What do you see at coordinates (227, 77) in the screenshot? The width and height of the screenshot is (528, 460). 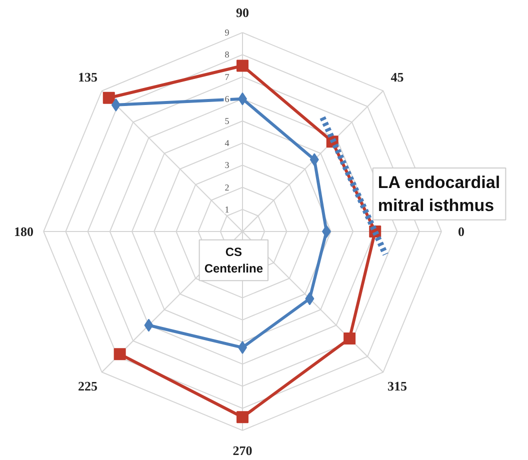 I see `y-tick-label: 7` at bounding box center [227, 77].